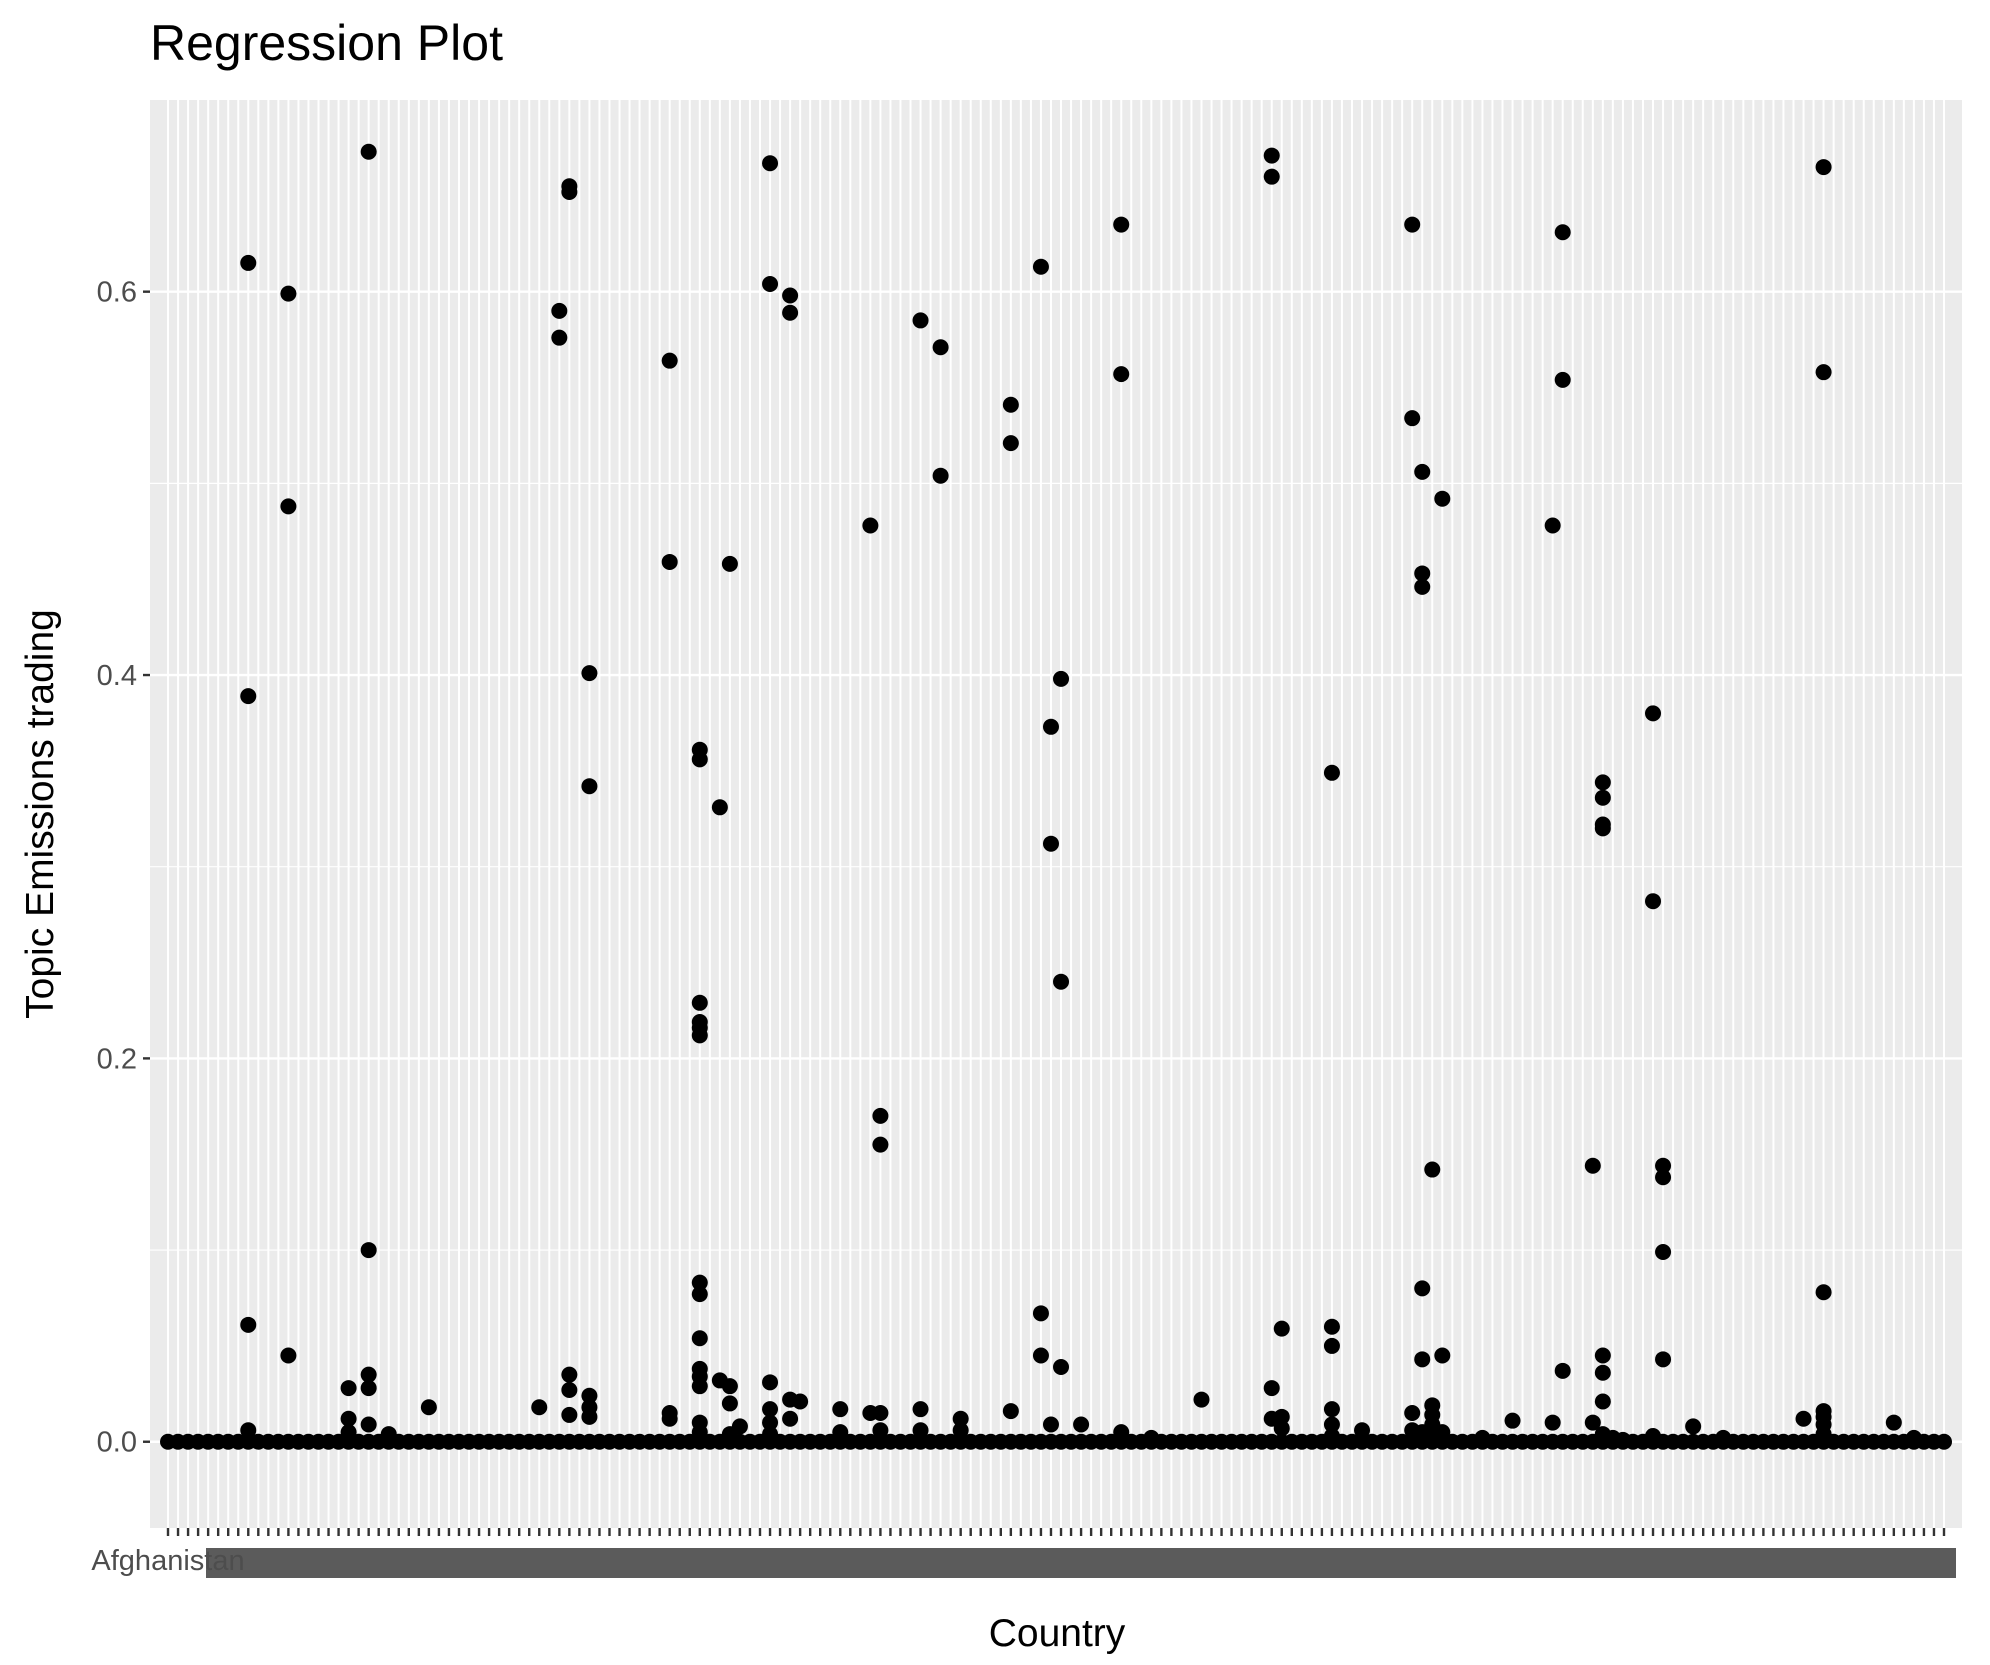 The image size is (1990, 1665). I want to click on x-label-overlap-band, so click(1081, 1563).